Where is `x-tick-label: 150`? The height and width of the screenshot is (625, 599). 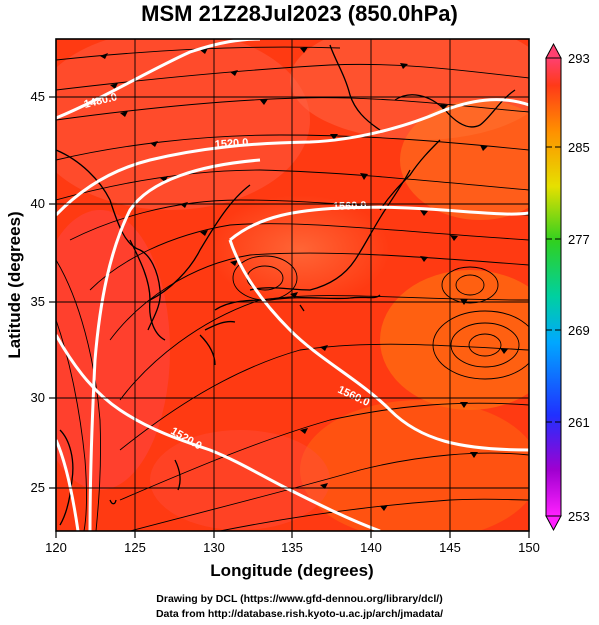
x-tick-label: 150 is located at coordinates (529, 547).